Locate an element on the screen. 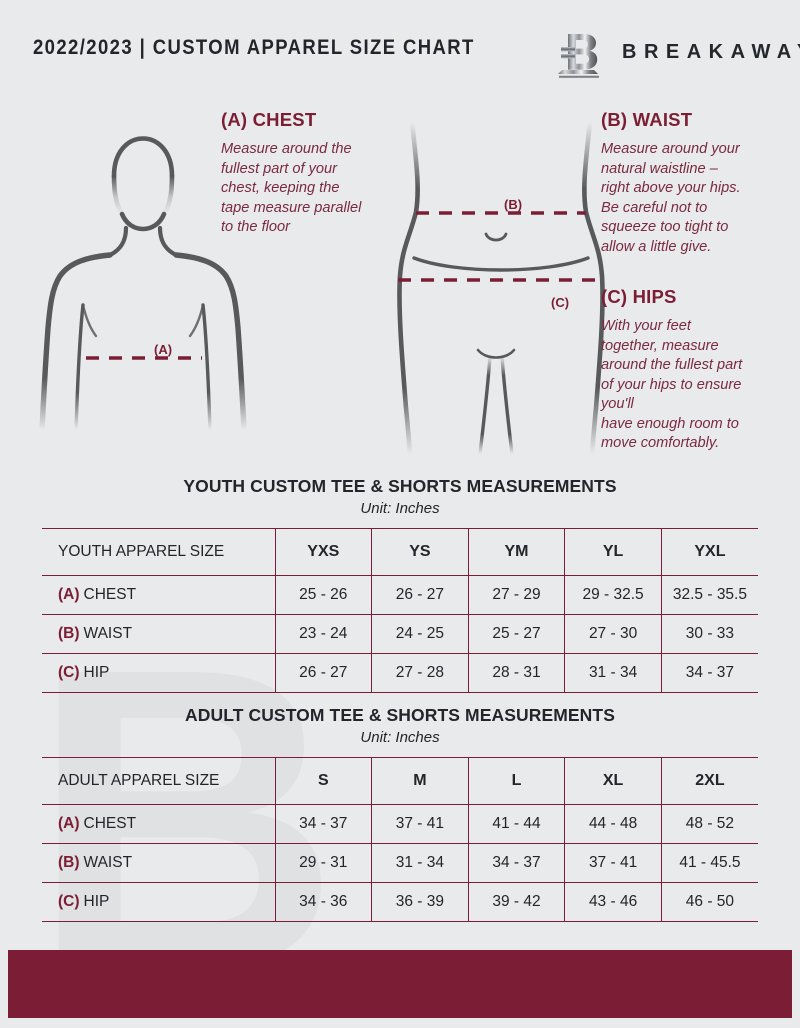  youth-waist-yxs: 23 - 24 is located at coordinates (323, 634).